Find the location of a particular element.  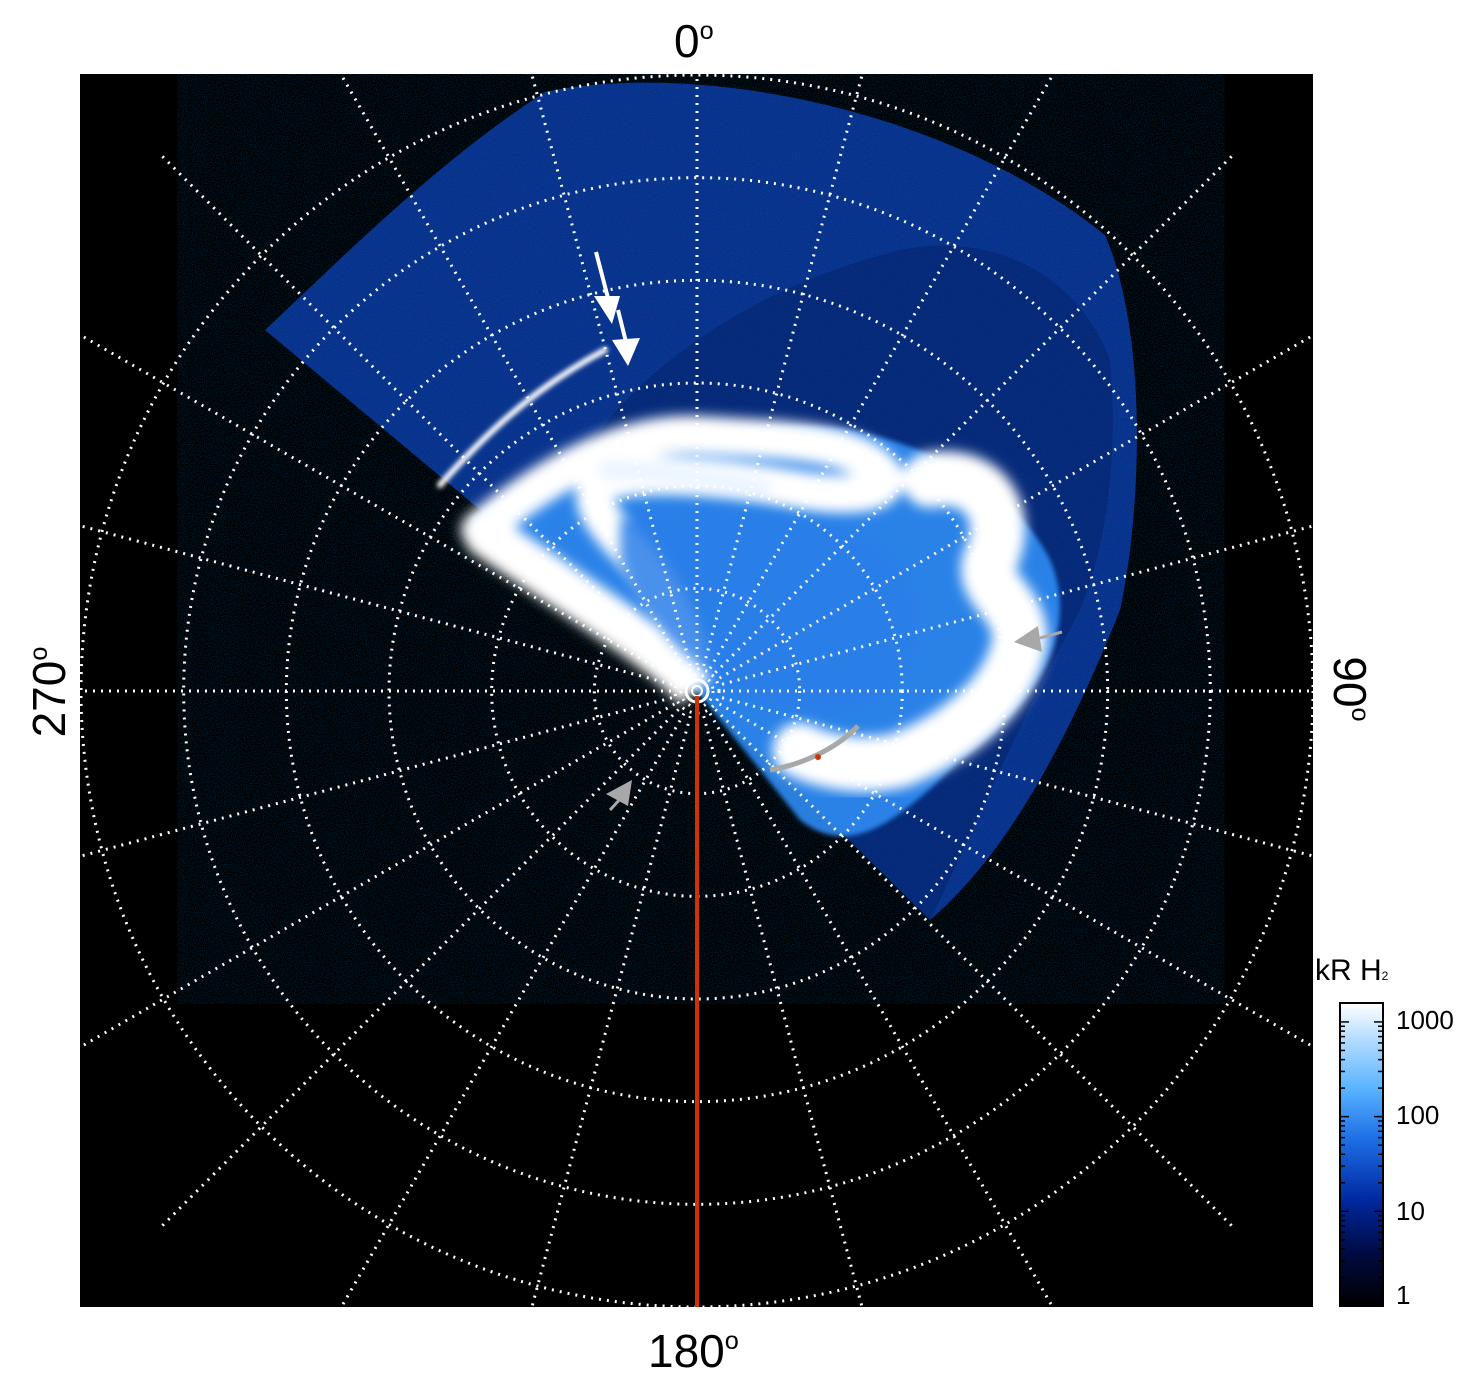

colorbar-title: kR H2 is located at coordinates (1352, 970).